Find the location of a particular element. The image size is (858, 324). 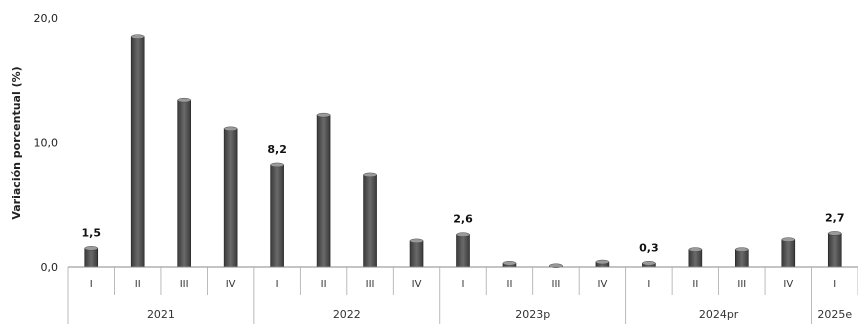

y-tick-label: 10,0 is located at coordinates (46, 143).